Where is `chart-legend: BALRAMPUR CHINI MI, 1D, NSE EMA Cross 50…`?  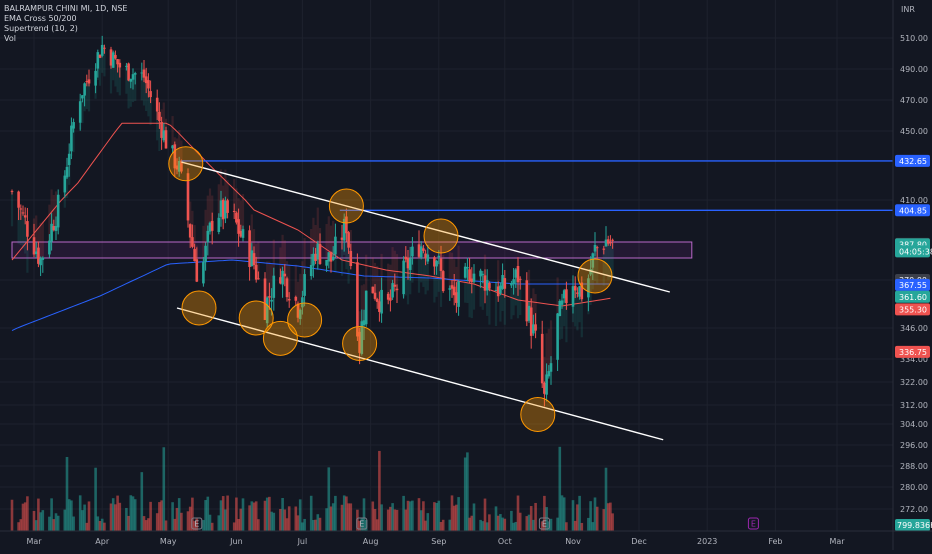
chart-legend: BALRAMPUR CHINI MI, 1D, NSE EMA Cross 50… is located at coordinates (65, 24).